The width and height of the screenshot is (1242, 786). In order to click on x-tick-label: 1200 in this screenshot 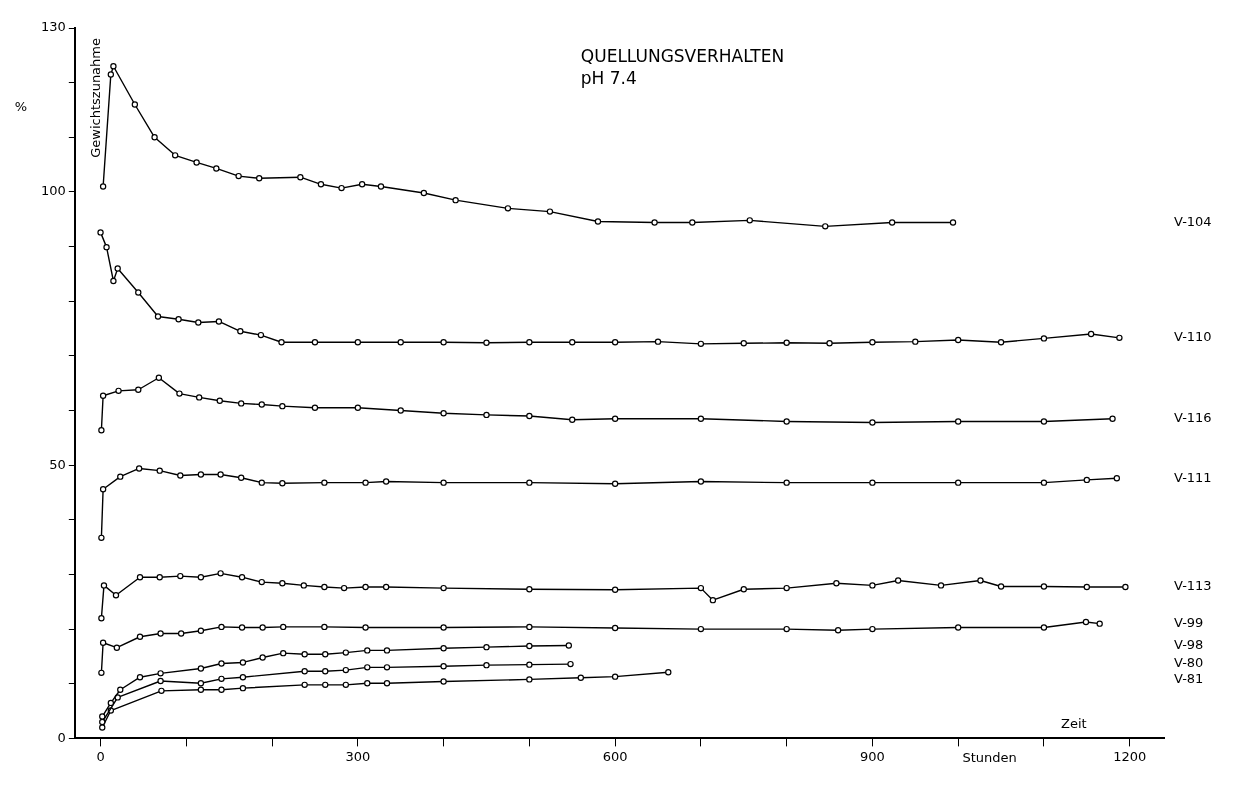, I will do `click(1130, 756)`.